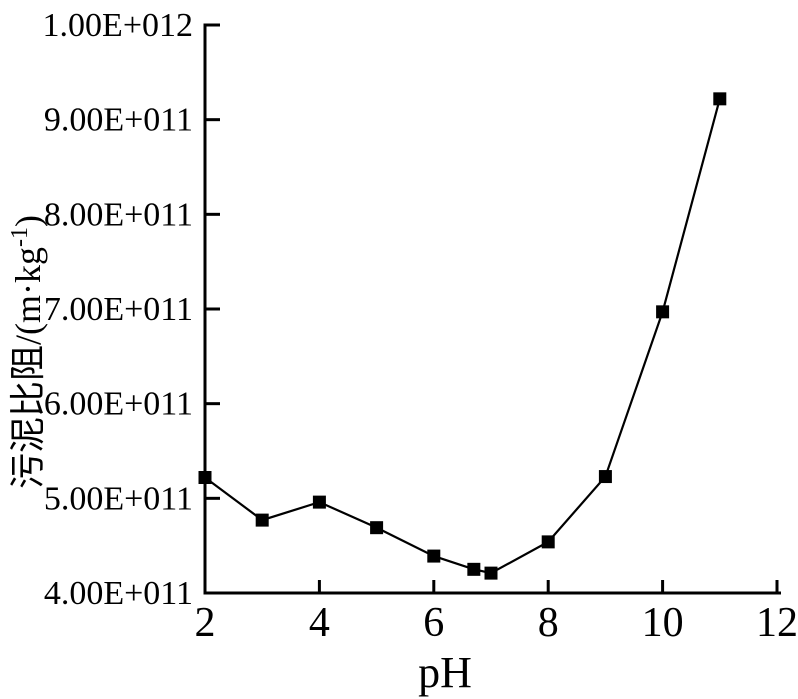 This screenshot has width=798, height=699. Describe the element at coordinates (118, 120) in the screenshot. I see `y-tick-label: 9.00E+011` at that location.